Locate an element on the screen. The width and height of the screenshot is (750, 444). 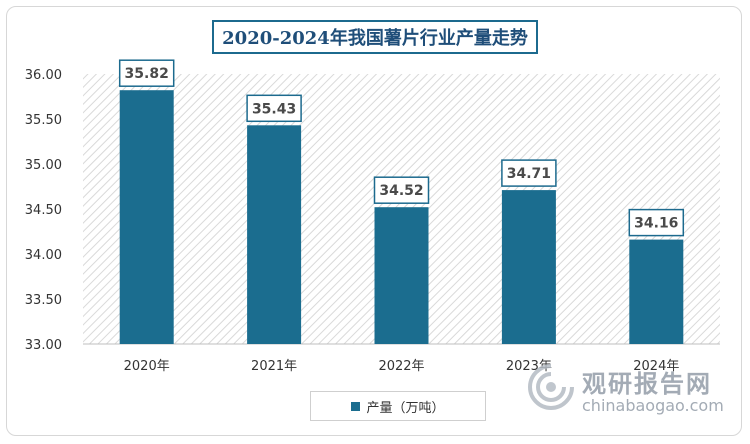
y-tick-label: 33.00 is located at coordinates (43, 345).